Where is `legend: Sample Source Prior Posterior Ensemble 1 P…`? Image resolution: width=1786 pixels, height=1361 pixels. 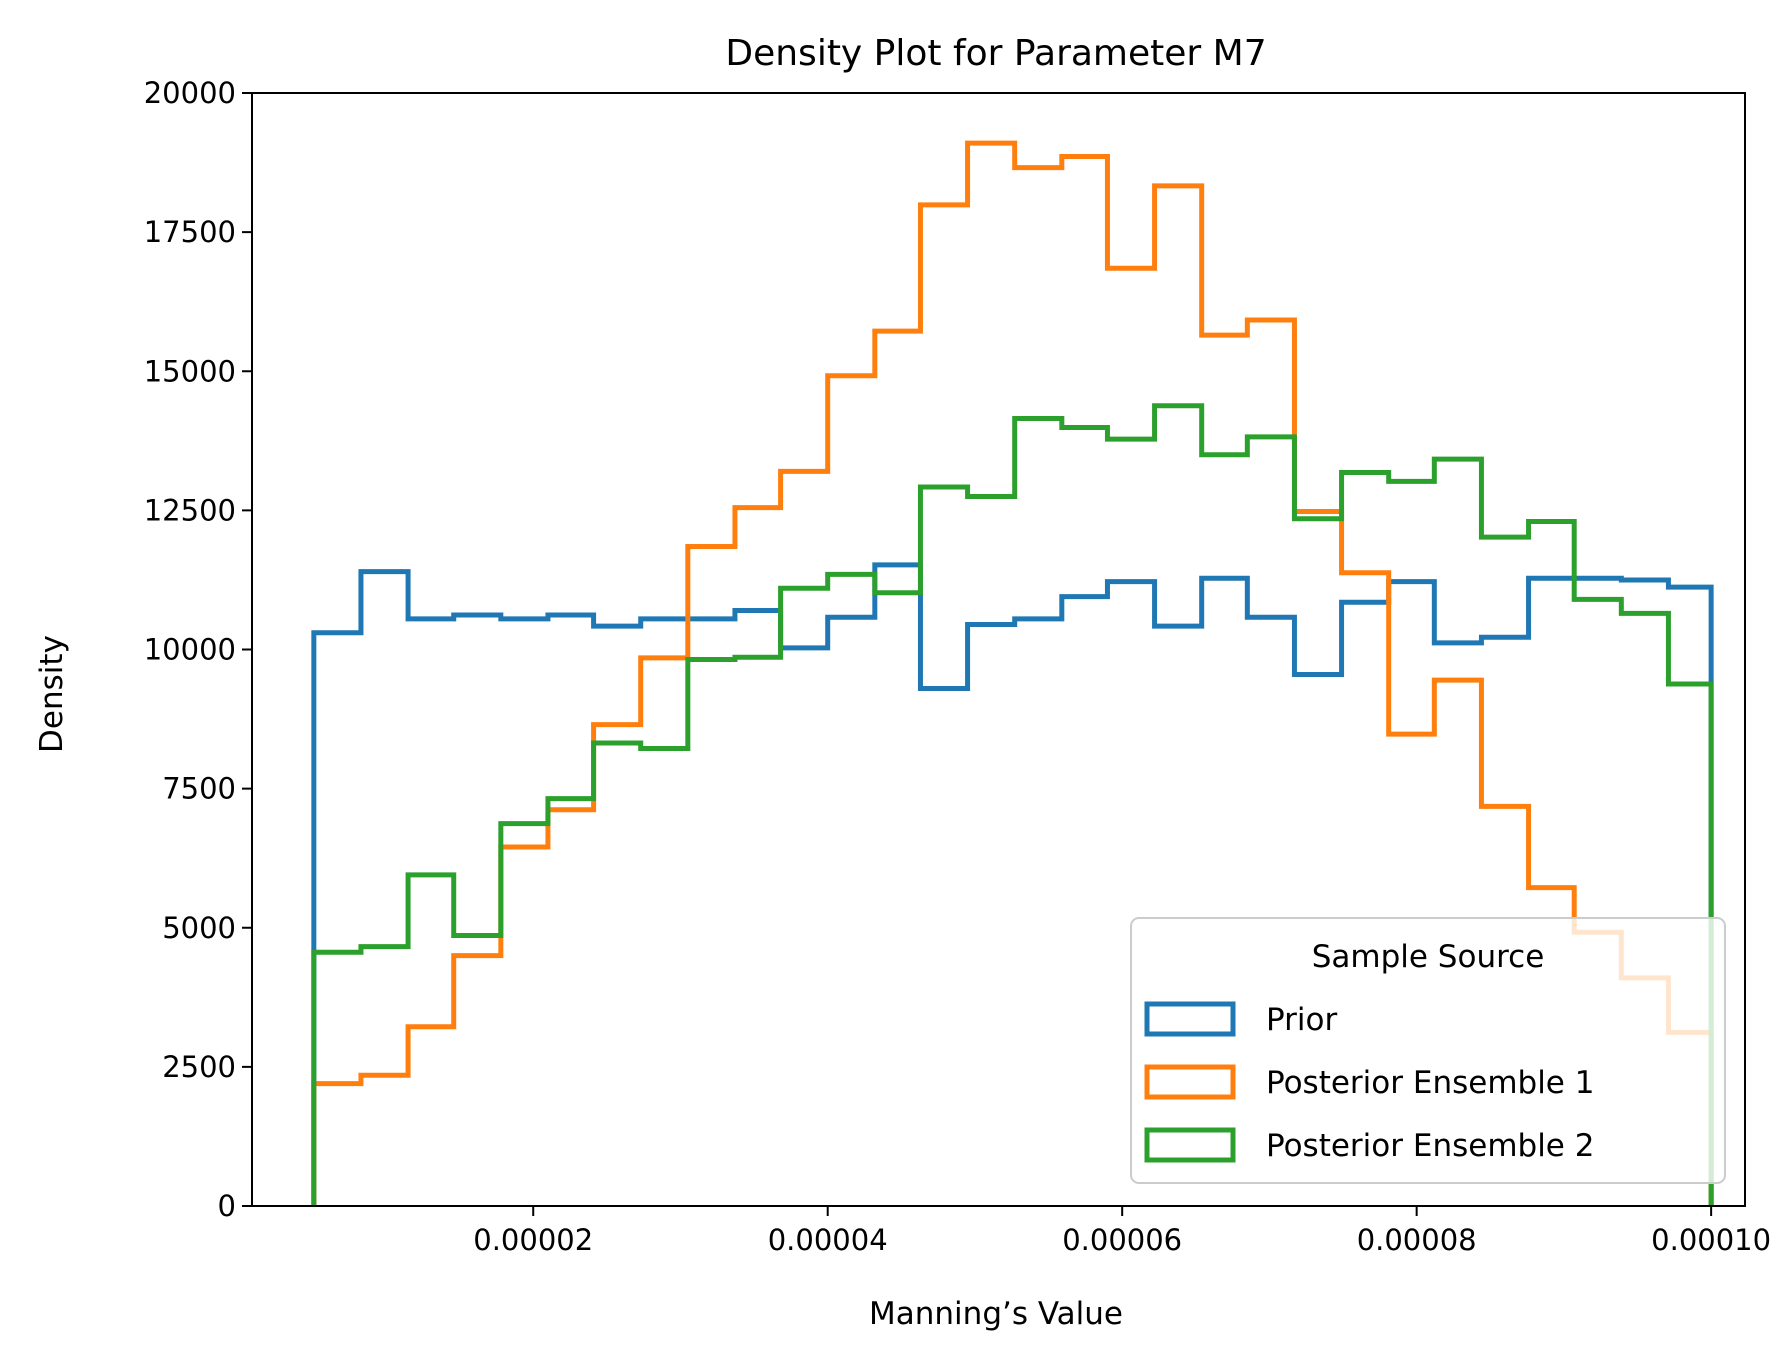 legend: Sample Source Prior Posterior Ensemble 1 P… is located at coordinates (1428, 1050).